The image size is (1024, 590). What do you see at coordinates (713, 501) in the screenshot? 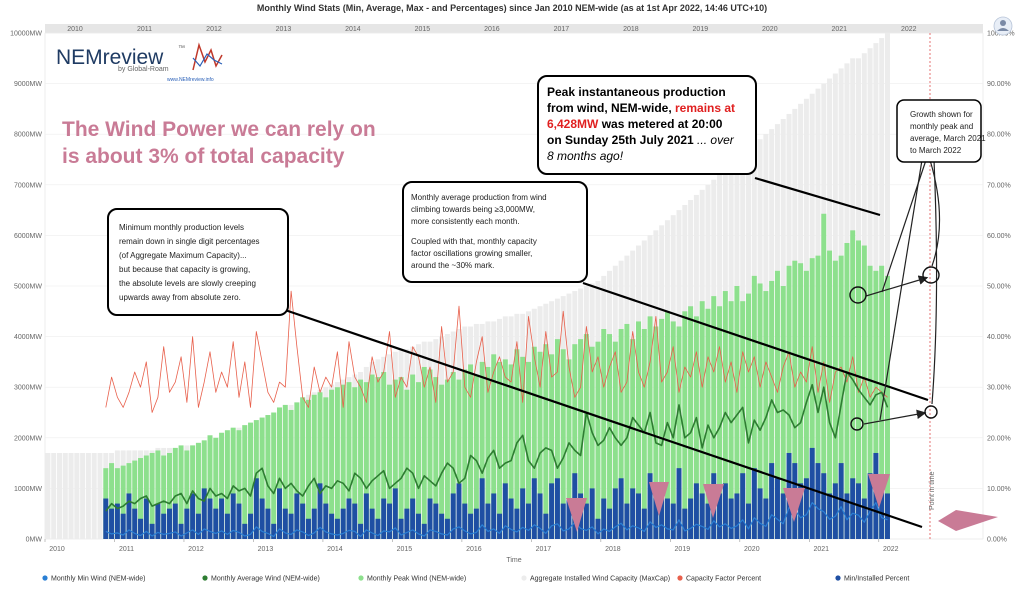
I see `pink-arrow-2019-icon` at bounding box center [713, 501].